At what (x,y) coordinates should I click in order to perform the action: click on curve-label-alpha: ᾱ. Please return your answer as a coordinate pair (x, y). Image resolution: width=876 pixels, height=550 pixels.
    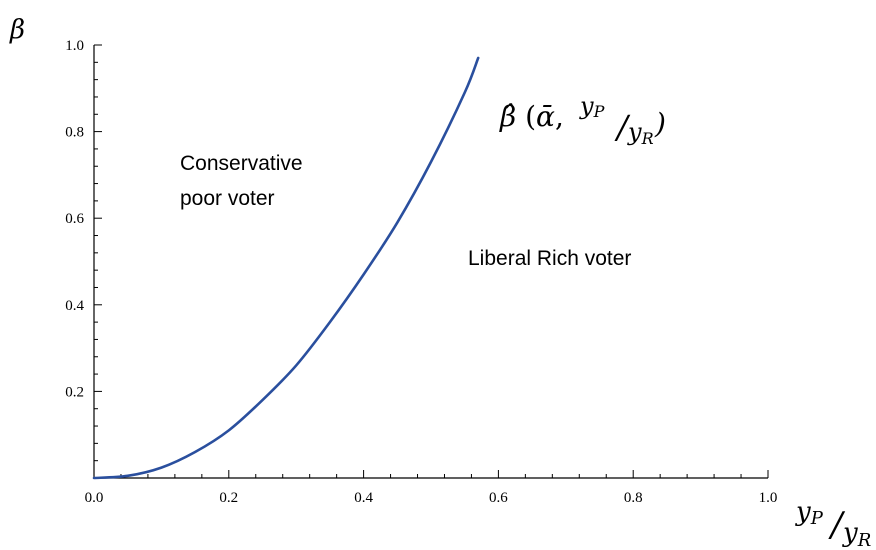
    Looking at the image, I should click on (545, 116).